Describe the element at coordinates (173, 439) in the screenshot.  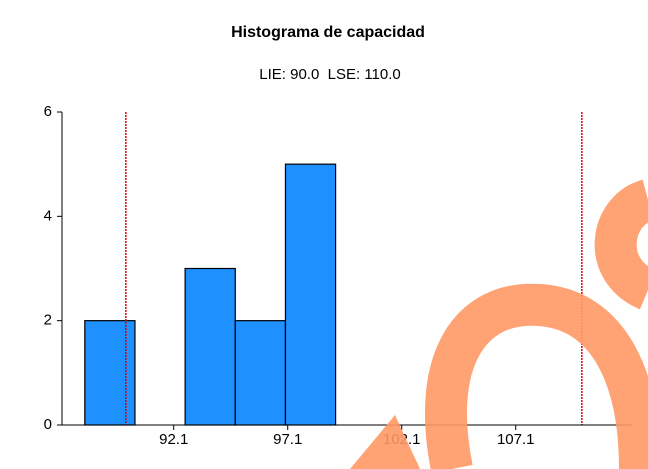
I see `x-tick-label: 92.1` at that location.